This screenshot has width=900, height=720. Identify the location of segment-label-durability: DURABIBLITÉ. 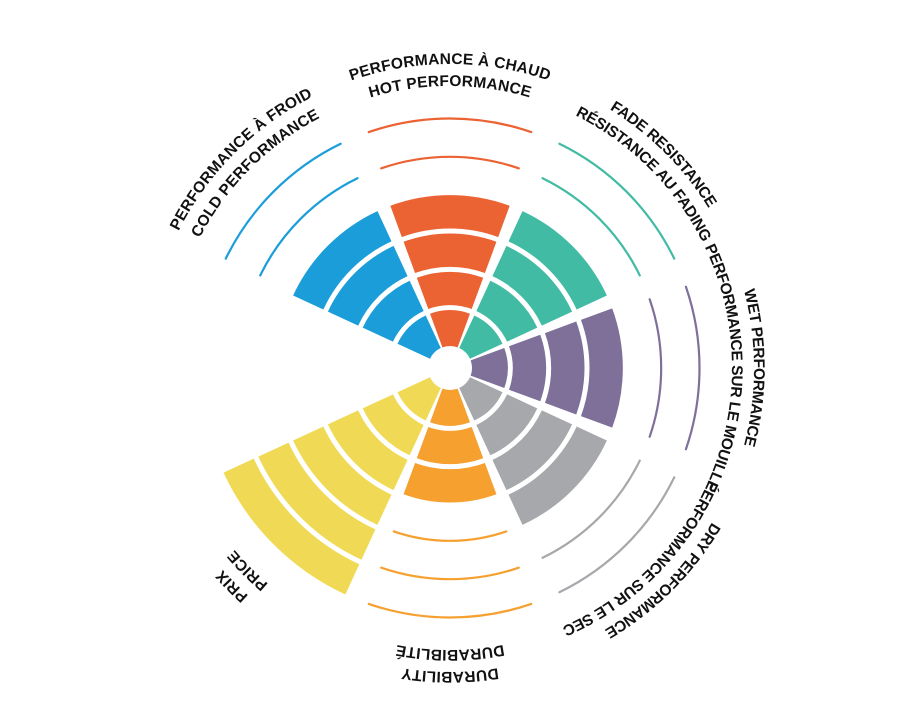
(449, 652).